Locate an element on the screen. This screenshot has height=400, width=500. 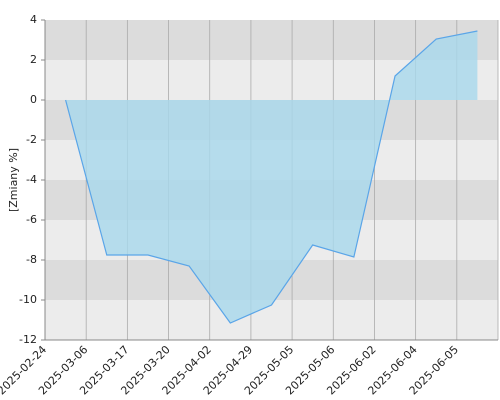
y-tick-label: -12 is located at coordinates (28, 339).